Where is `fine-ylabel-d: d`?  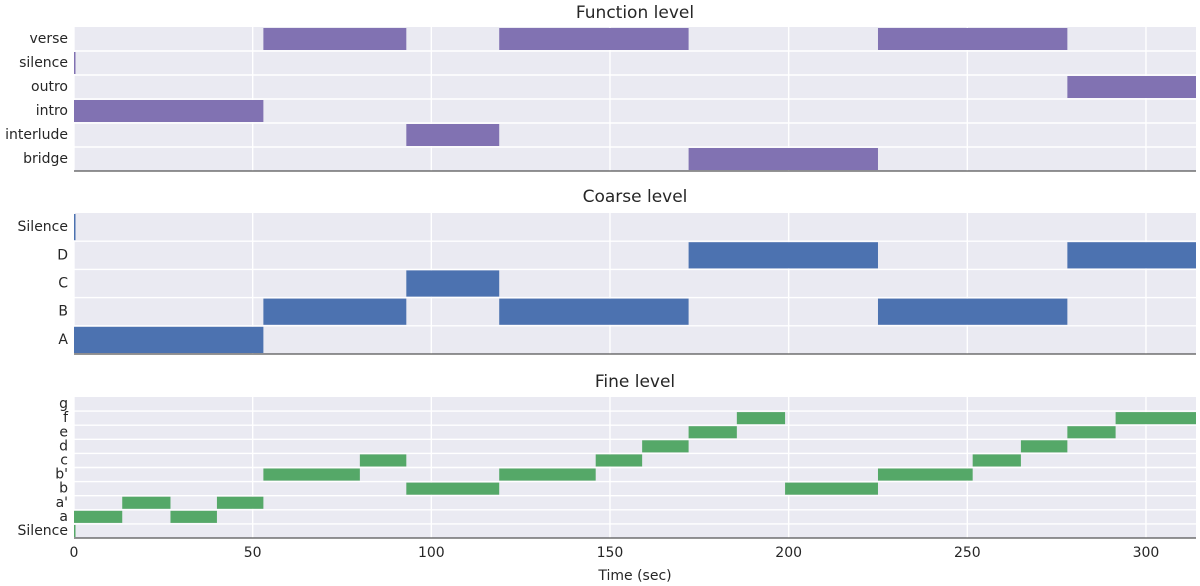 fine-ylabel-d: d is located at coordinates (63, 446).